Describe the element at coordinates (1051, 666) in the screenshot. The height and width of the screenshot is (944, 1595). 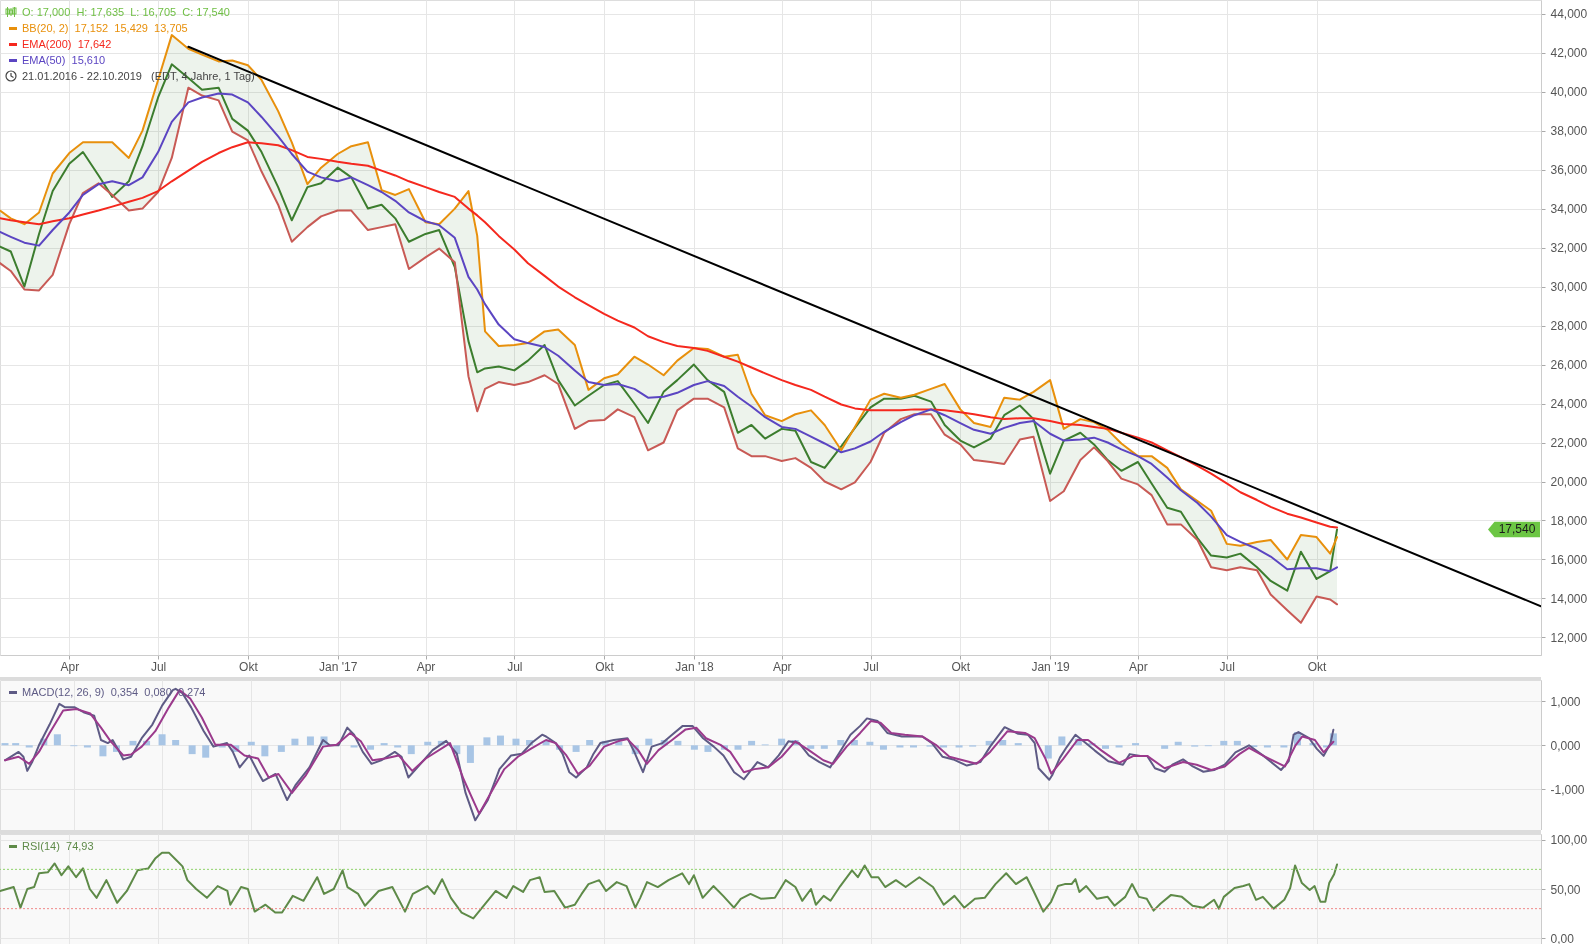
I see `x-tick-label: Jan '19` at that location.